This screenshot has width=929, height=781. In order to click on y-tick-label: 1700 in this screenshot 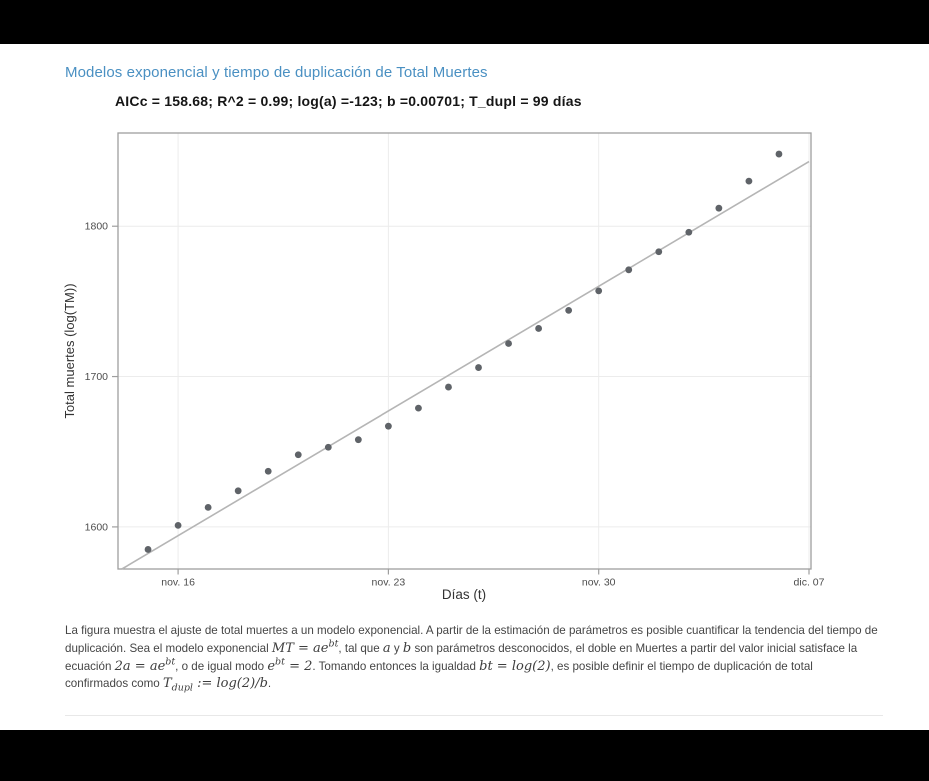, I will do `click(97, 377)`.